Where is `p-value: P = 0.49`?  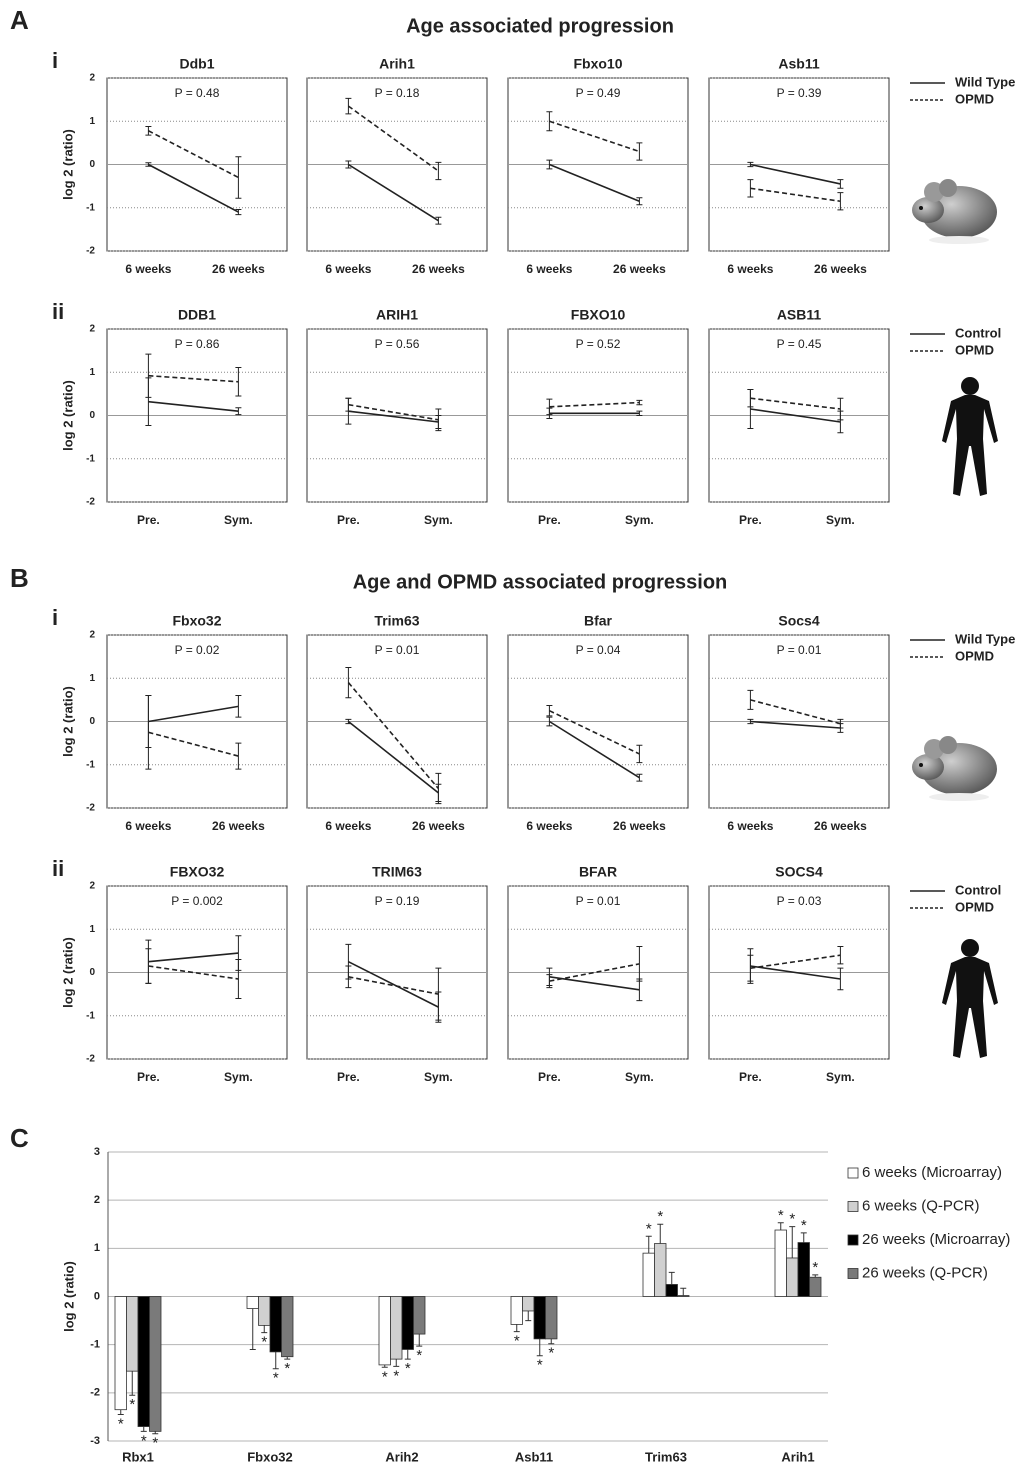
p-value: P = 0.49 is located at coordinates (598, 93).